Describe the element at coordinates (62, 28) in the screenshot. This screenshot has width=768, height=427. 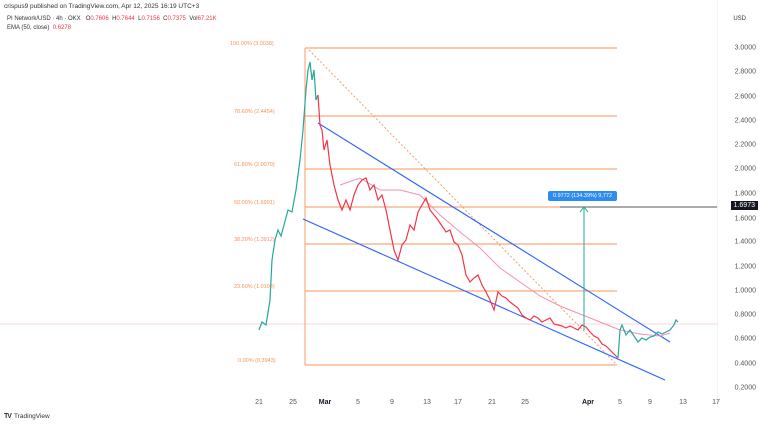
I see `ema-value: 0.6278` at that location.